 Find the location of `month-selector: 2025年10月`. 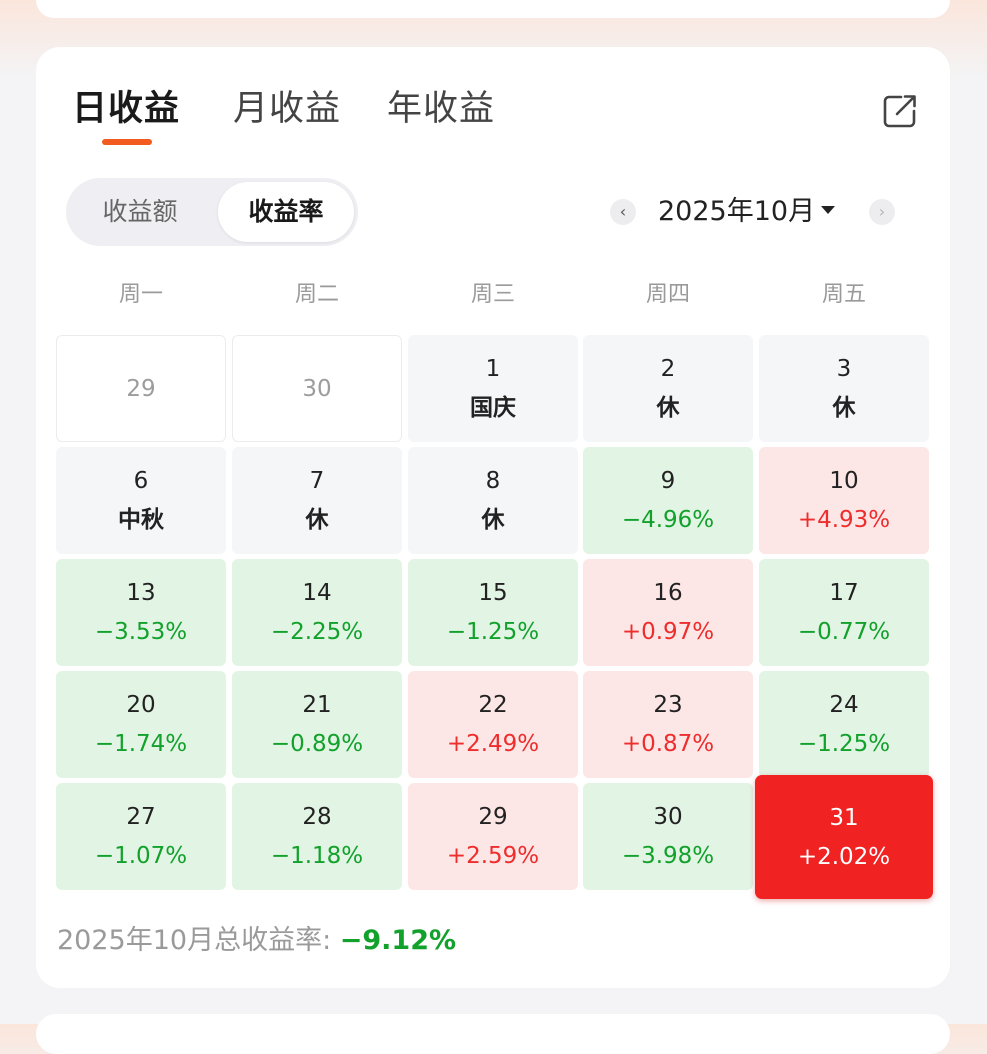

month-selector: 2025年10月 is located at coordinates (747, 212).